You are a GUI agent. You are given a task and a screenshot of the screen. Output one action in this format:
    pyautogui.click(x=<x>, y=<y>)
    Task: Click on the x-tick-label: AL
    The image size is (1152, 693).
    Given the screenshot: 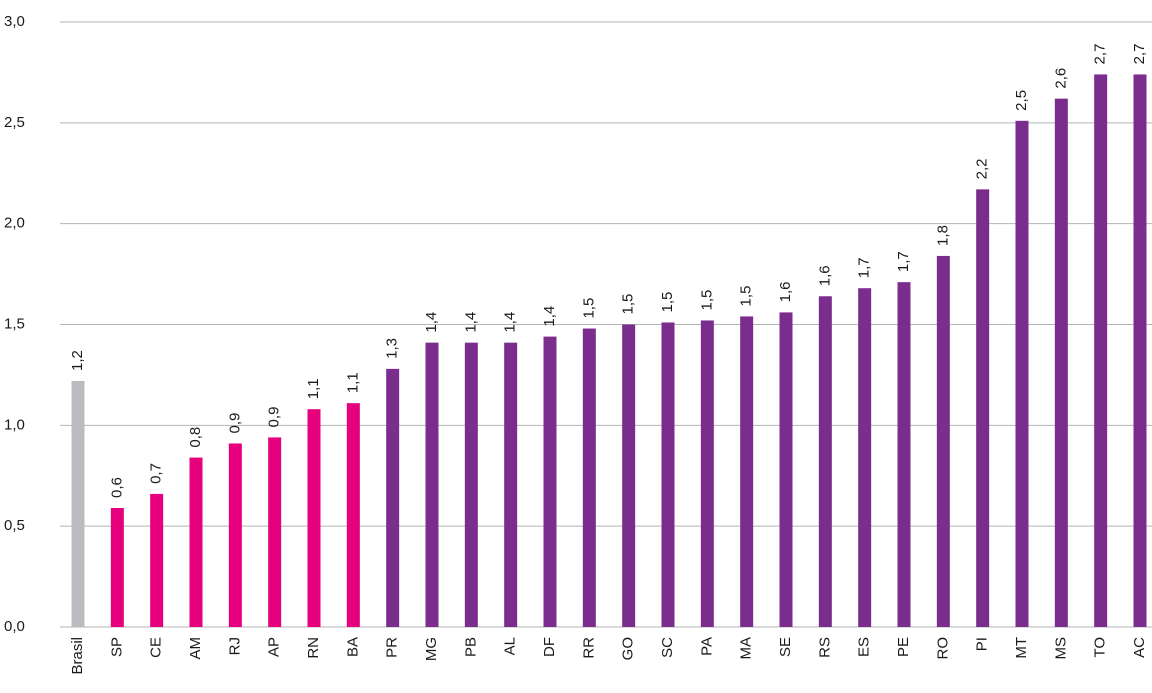 What is the action you would take?
    pyautogui.click(x=510, y=646)
    